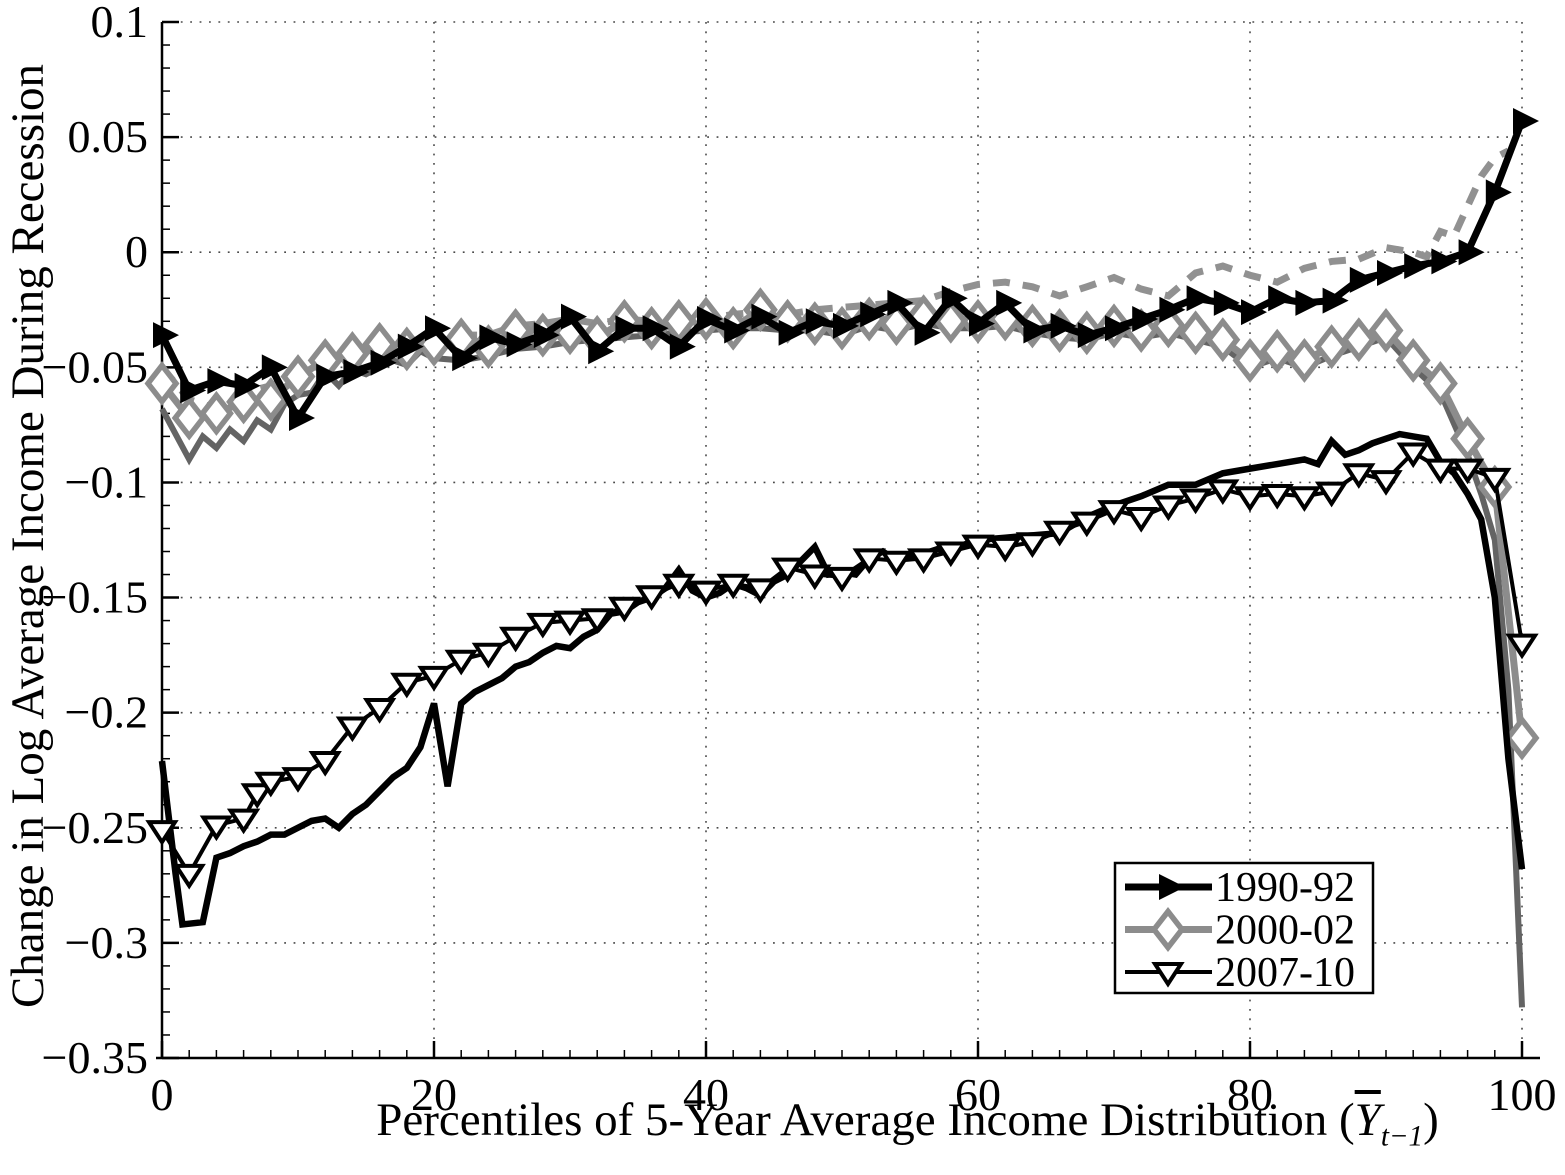 This screenshot has height=1175, width=1565. I want to click on y-tick-label: 0.05, so click(108, 136).